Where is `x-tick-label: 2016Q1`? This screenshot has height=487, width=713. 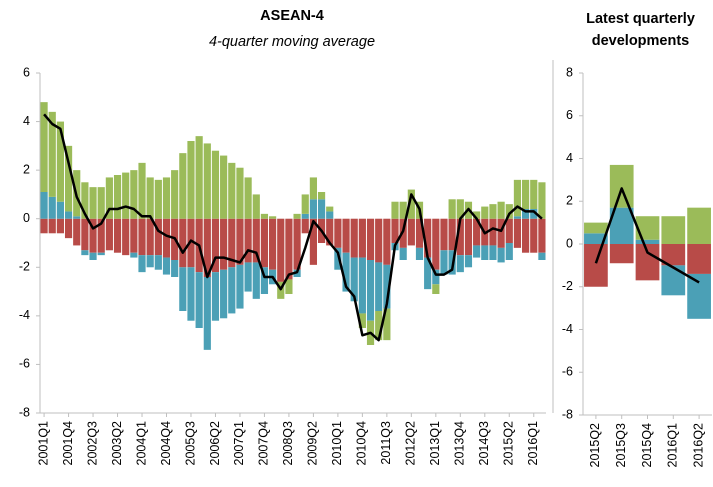 x-tick-label: 2016Q1 is located at coordinates (673, 445).